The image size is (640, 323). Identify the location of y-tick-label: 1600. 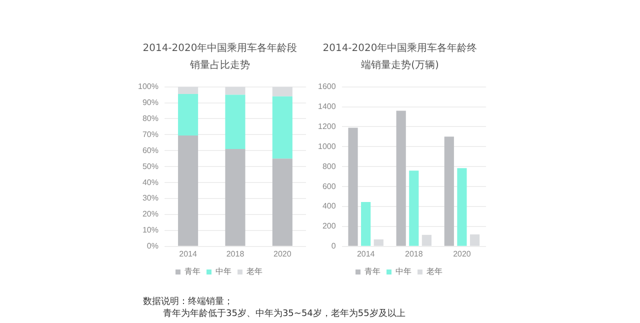
(327, 87).